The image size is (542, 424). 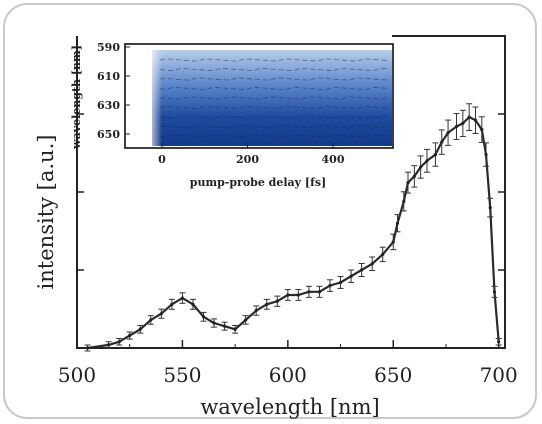 What do you see at coordinates (108, 47) in the screenshot?
I see `inset-y-tick-label: 590` at bounding box center [108, 47].